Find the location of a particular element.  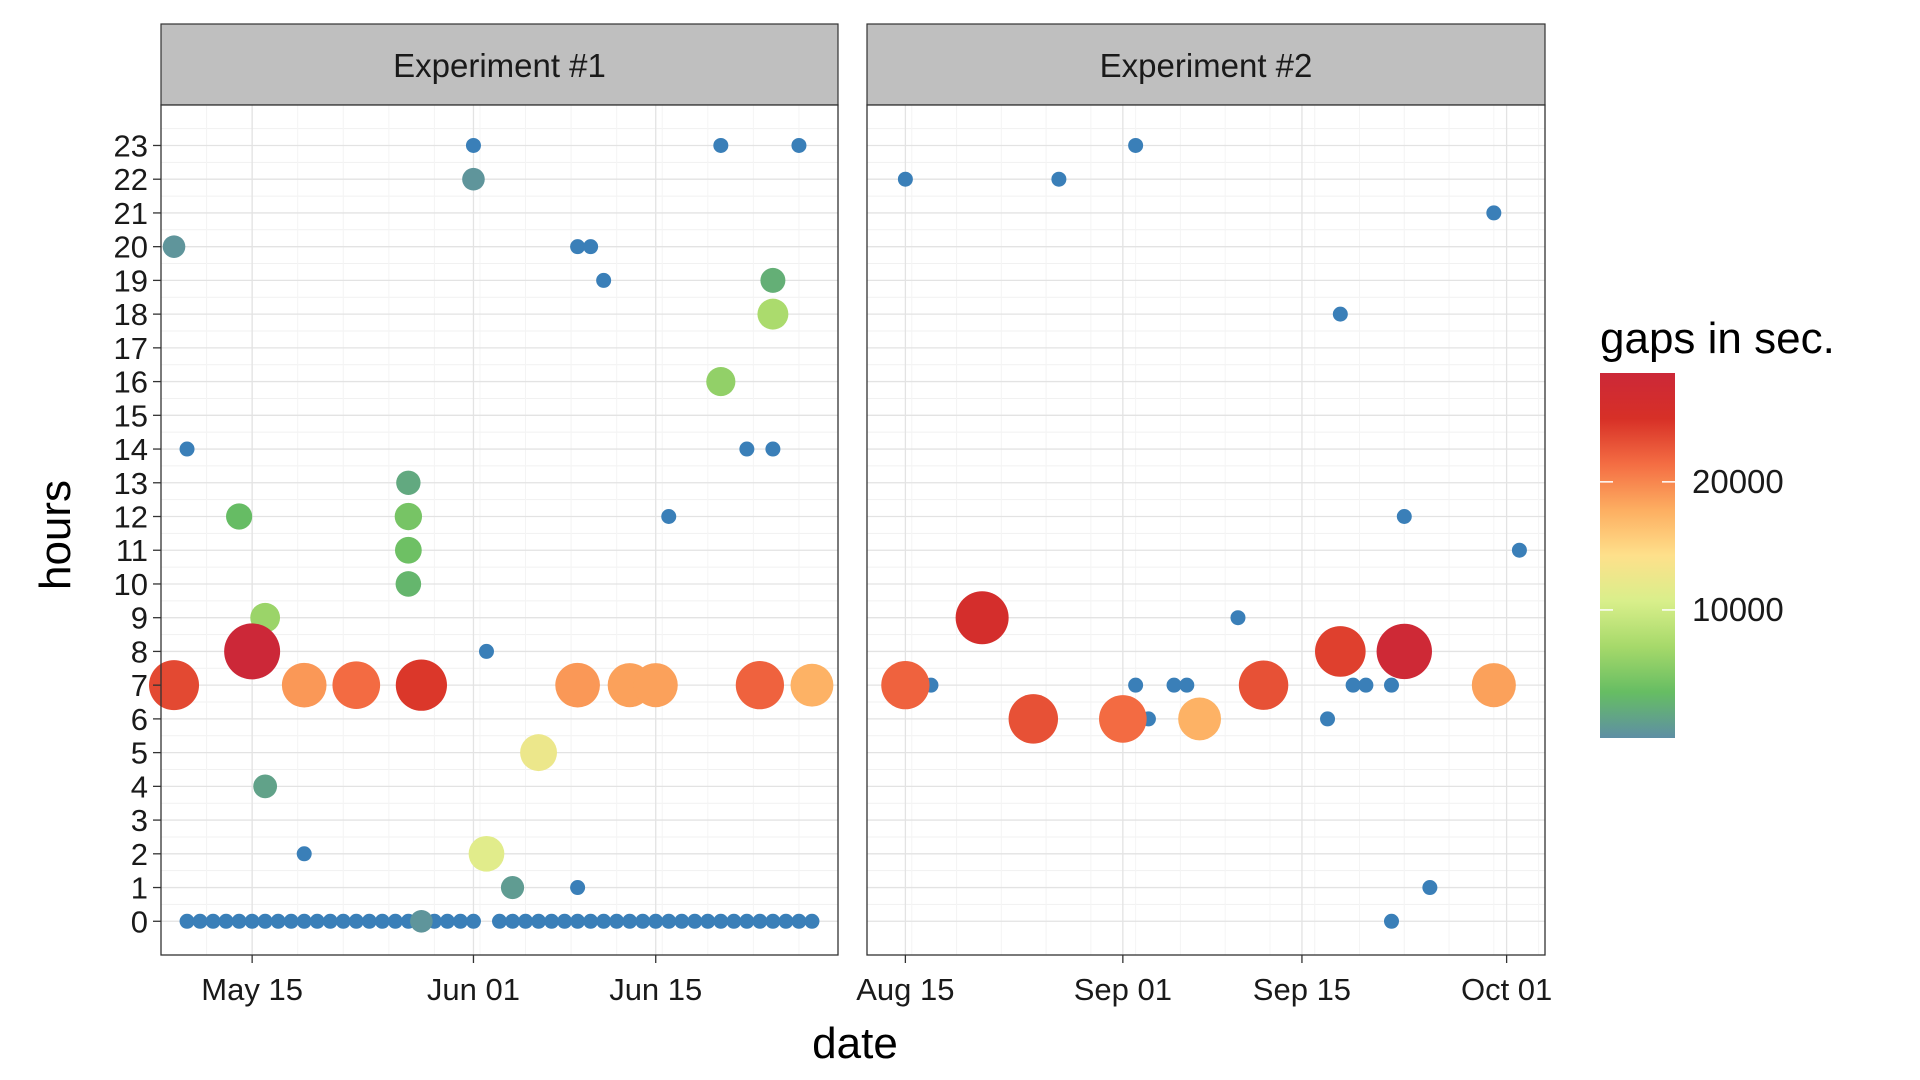

y-tick-label: 4 is located at coordinates (139, 786).